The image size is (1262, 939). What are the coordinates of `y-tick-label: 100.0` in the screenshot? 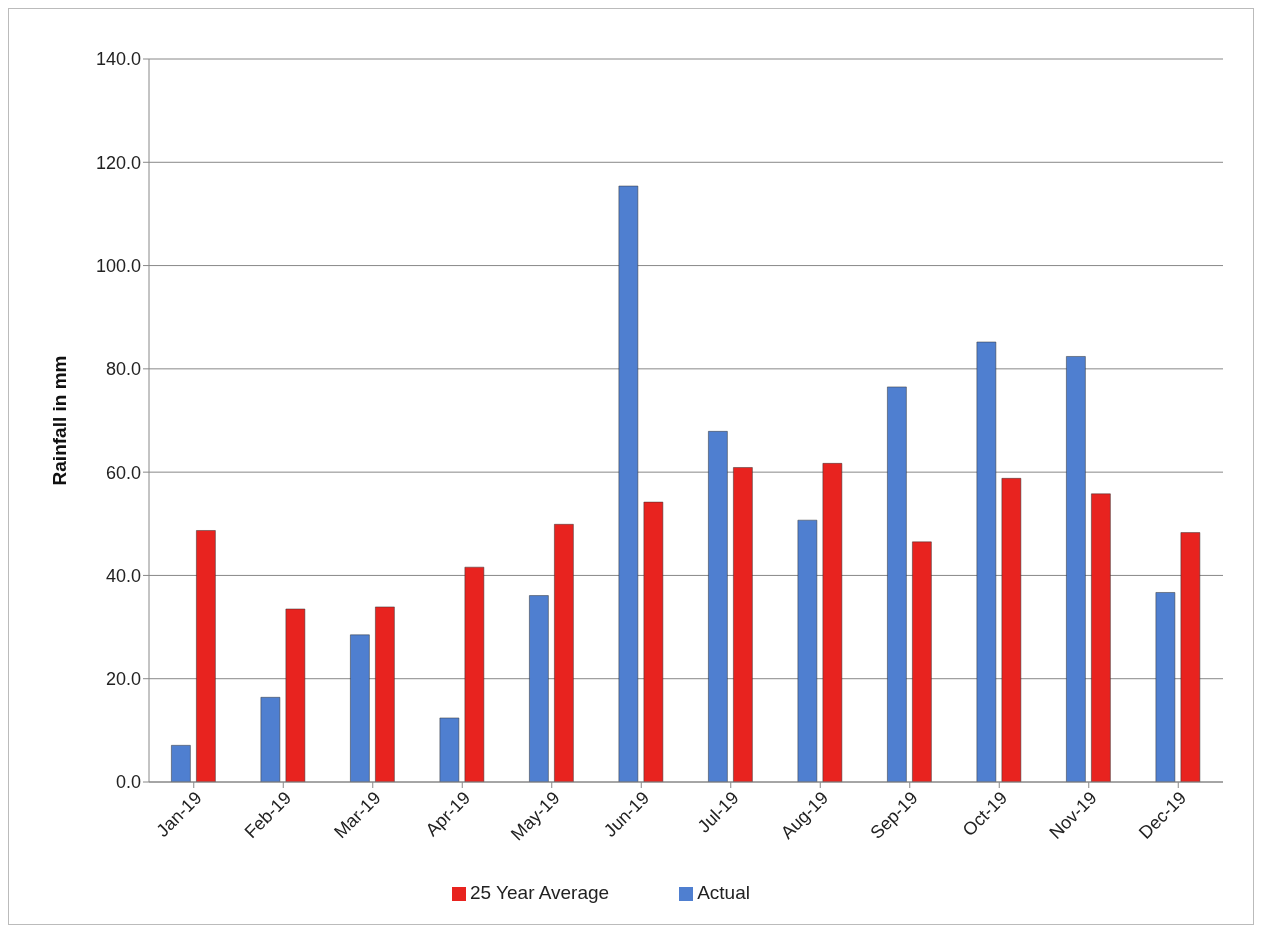 It's located at (118, 265).